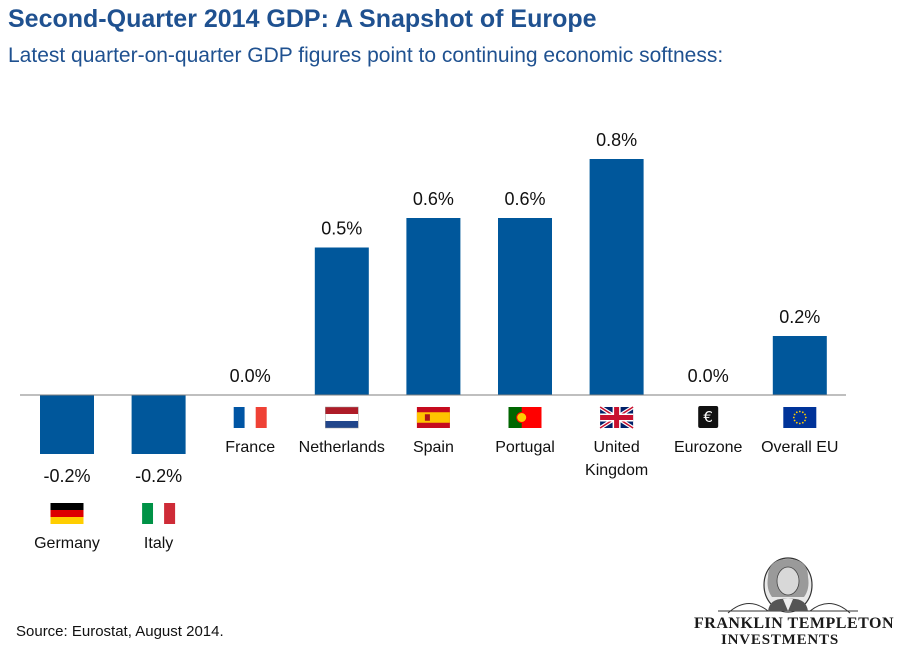 The image size is (901, 662). Describe the element at coordinates (120, 631) in the screenshot. I see `source-note: Source: Eurostat, August 2014.` at that location.